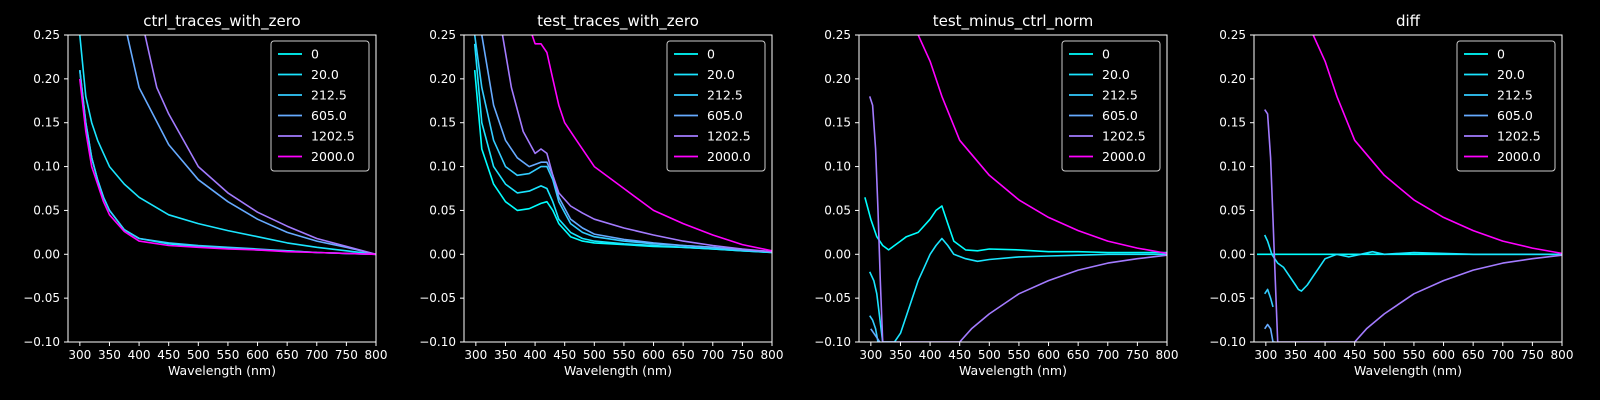 Image resolution: width=1600 pixels, height=400 pixels. Describe the element at coordinates (1013, 21) in the screenshot. I see `chart-title: test_minus_ctrl_norm` at that location.